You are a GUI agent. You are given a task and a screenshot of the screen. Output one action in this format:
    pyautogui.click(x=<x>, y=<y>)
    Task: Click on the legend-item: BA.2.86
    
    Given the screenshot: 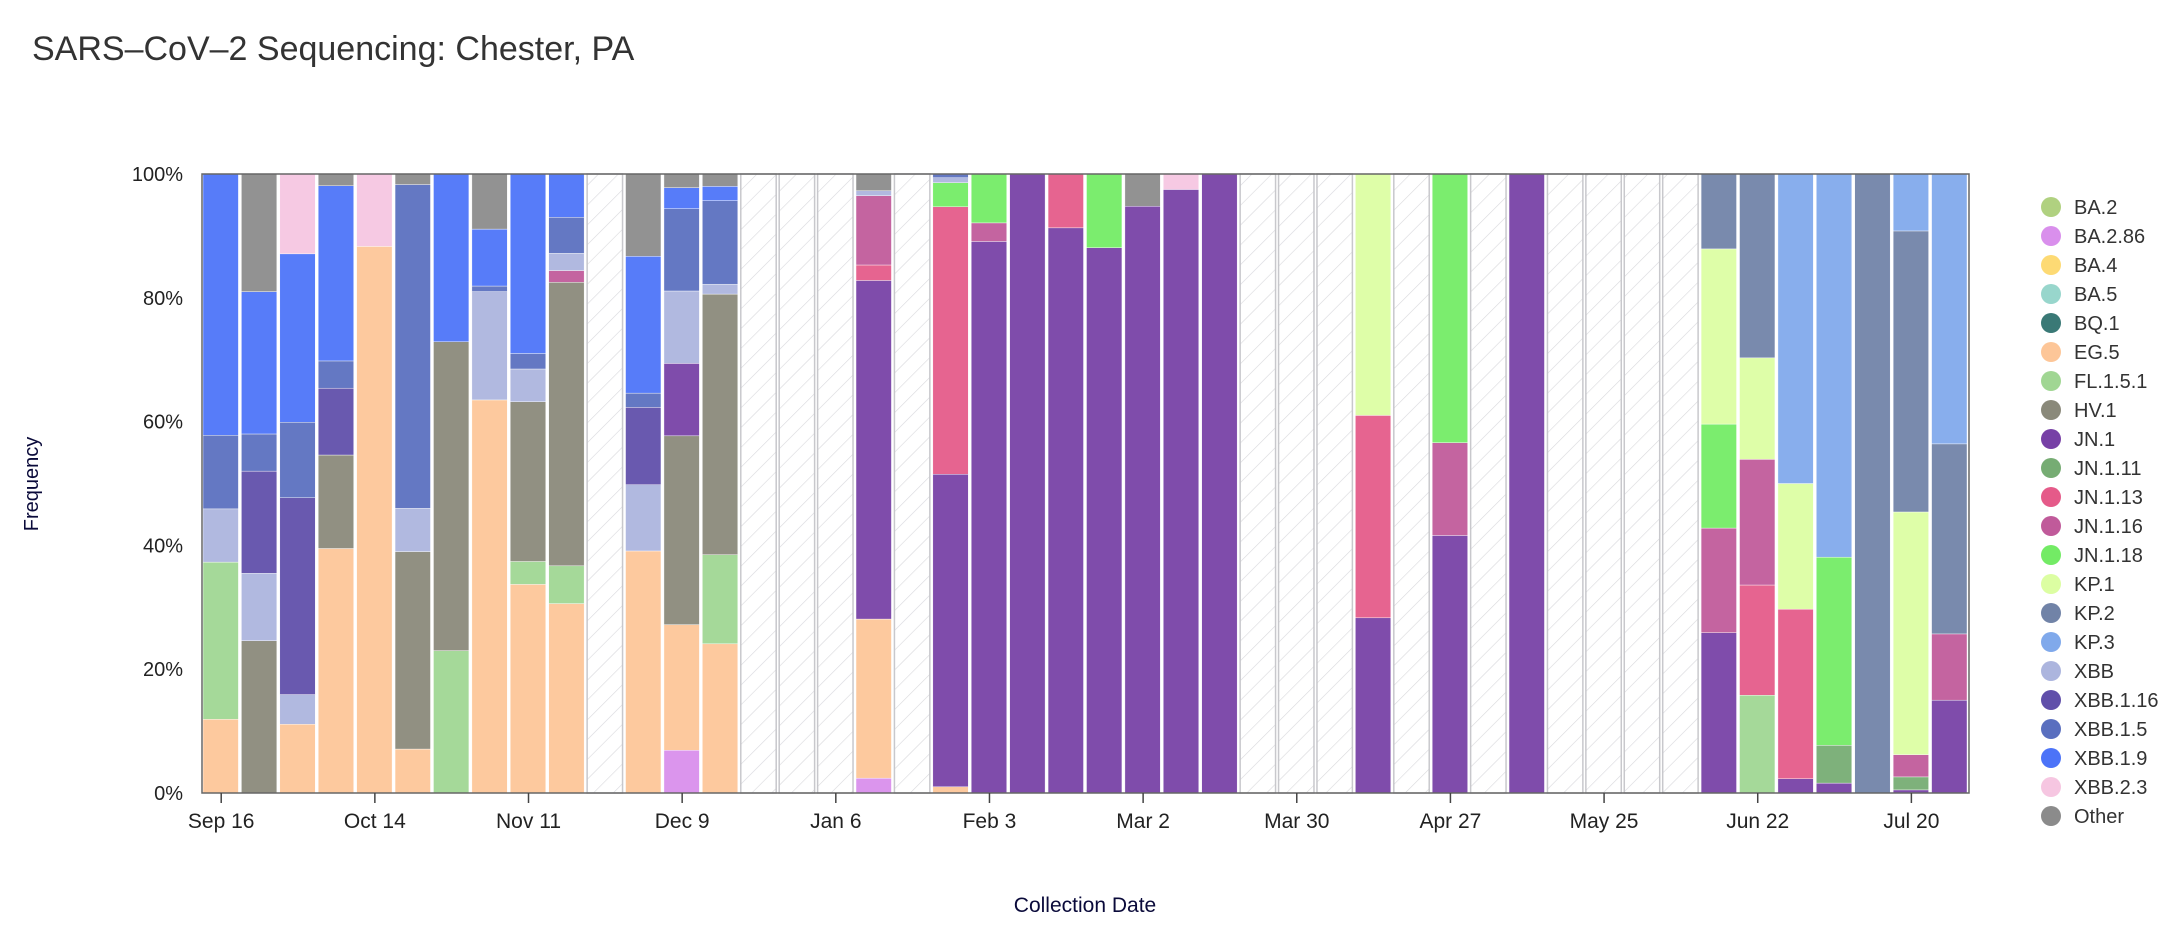 What is the action you would take?
    pyautogui.click(x=2093, y=237)
    